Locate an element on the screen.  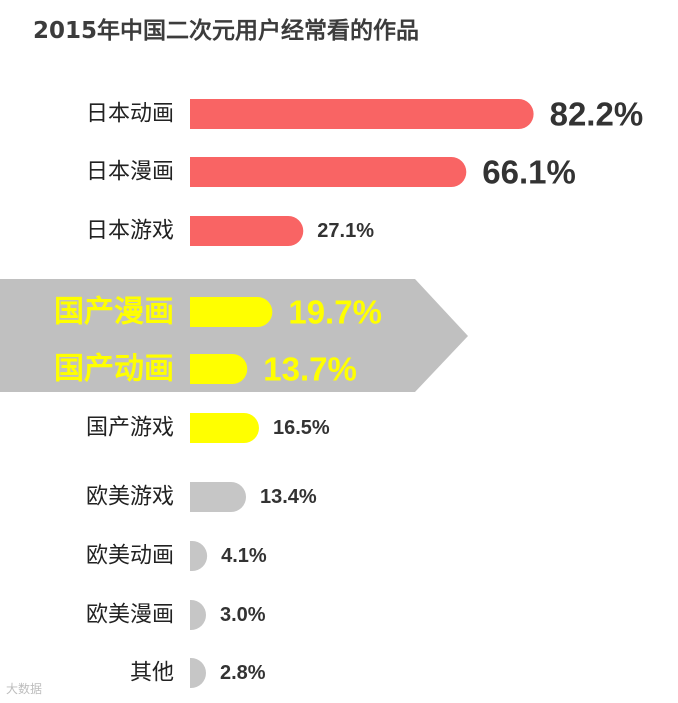
category-label-7: 欧美游戏 is located at coordinates (130, 497).